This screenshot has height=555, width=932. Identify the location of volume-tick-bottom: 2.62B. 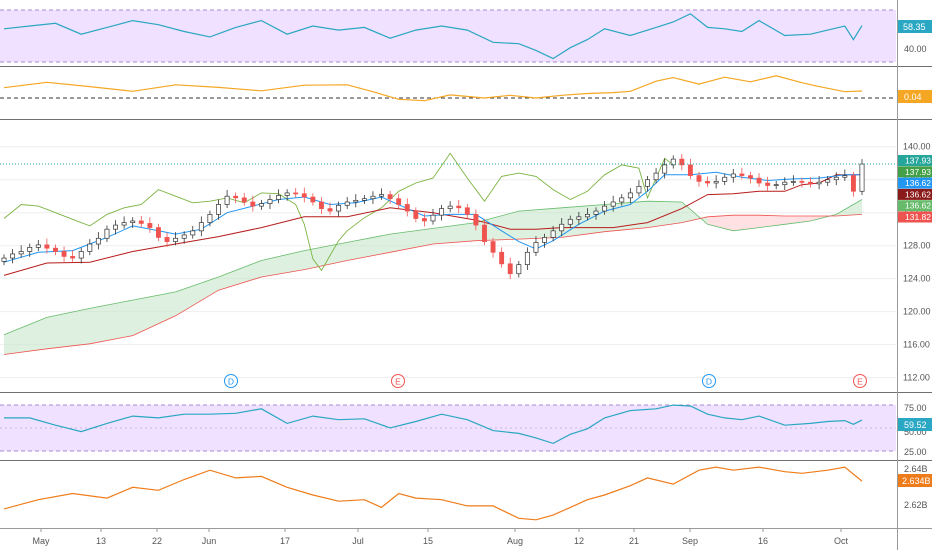
(916, 505).